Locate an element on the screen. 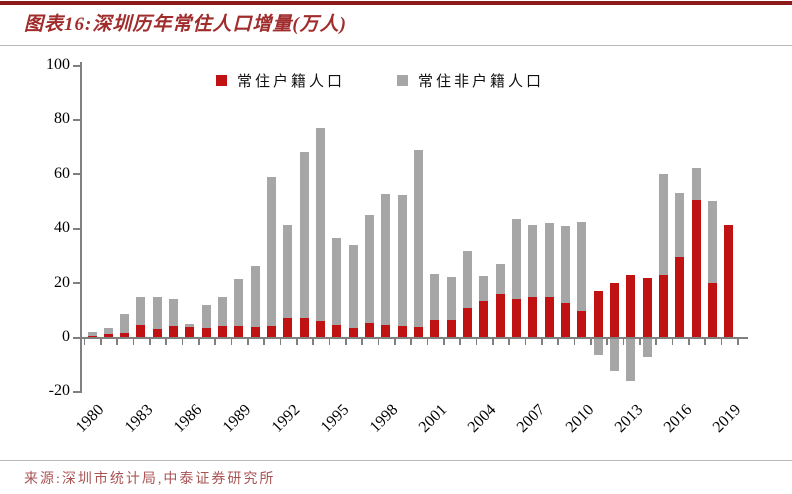 The height and width of the screenshot is (494, 792). x-axis-tick-label: 1995 is located at coordinates (335, 418).